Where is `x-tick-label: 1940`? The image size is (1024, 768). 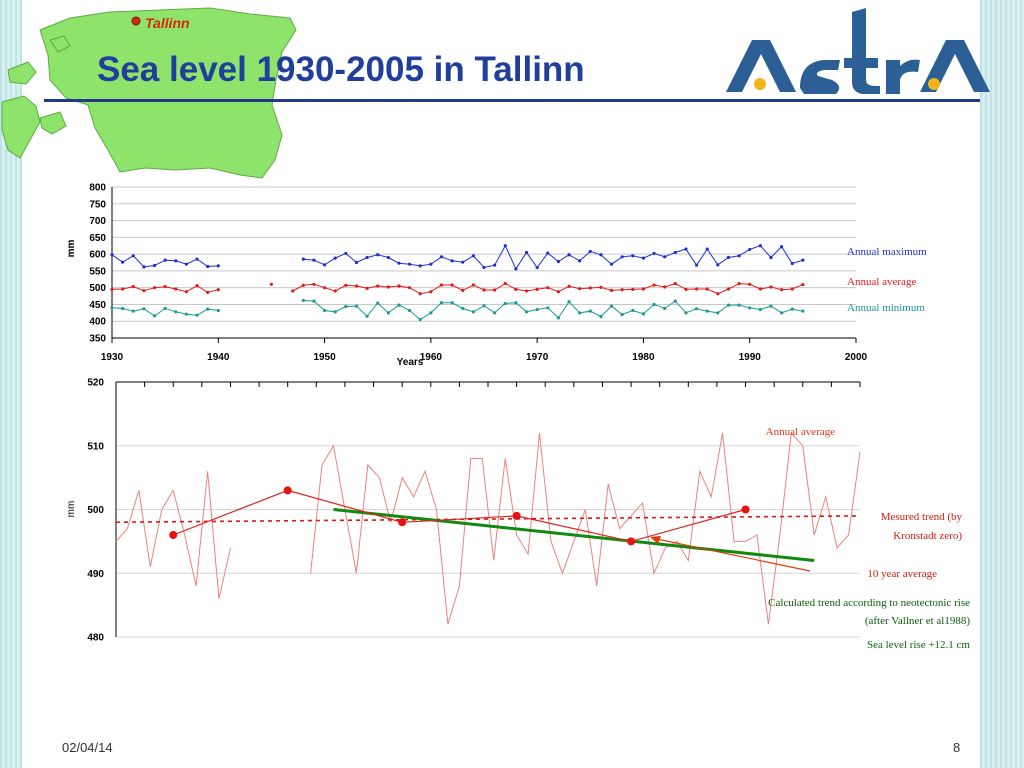 x-tick-label: 1940 is located at coordinates (218, 357).